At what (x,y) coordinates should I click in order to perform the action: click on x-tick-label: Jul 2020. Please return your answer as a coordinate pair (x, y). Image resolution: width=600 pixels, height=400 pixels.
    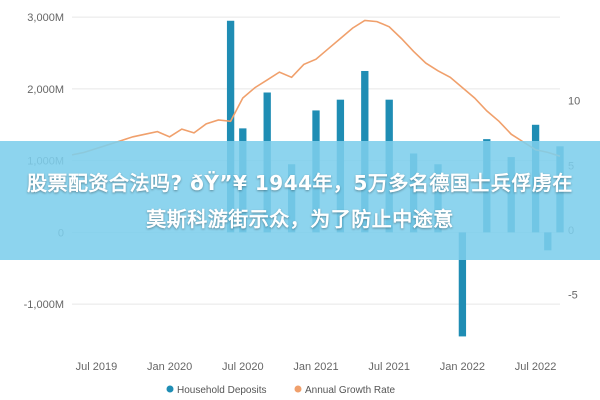
    Looking at the image, I should click on (243, 367).